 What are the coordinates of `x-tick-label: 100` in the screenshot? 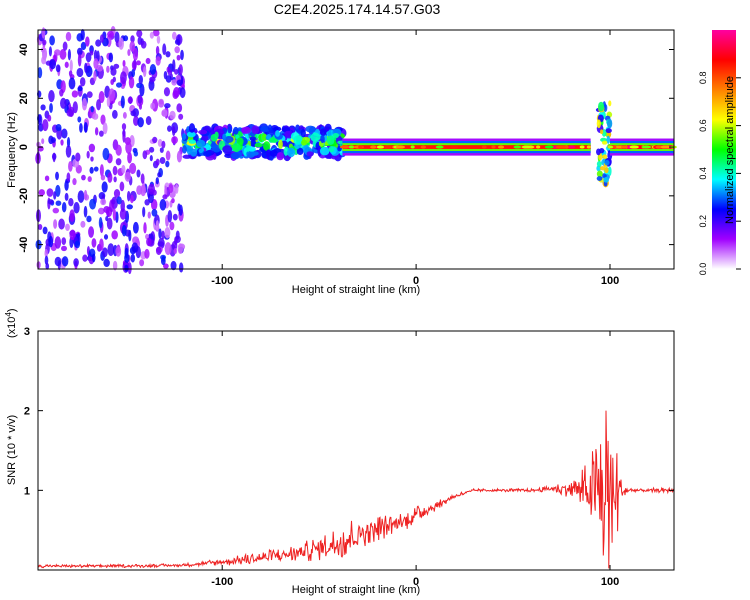 It's located at (610, 281).